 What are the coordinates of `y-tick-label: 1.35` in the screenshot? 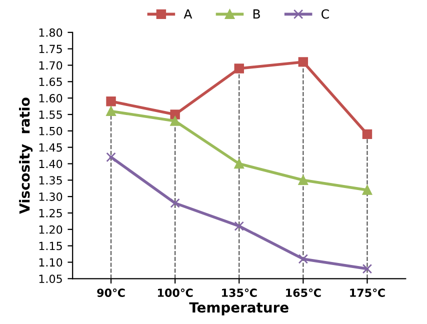 It's located at (50, 180).